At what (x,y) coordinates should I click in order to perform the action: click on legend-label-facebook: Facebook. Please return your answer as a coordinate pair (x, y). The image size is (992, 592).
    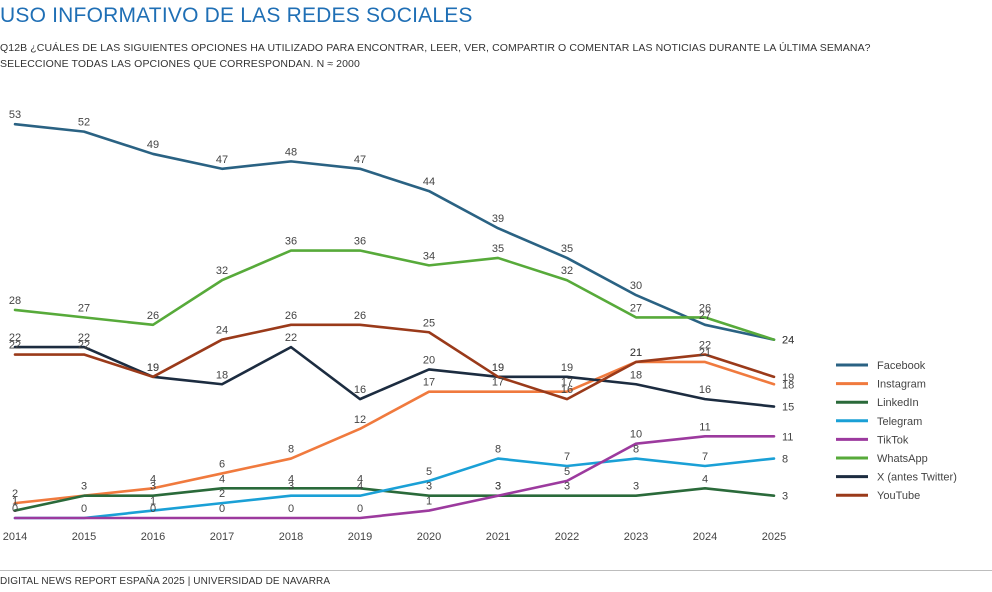
    Looking at the image, I should click on (901, 366).